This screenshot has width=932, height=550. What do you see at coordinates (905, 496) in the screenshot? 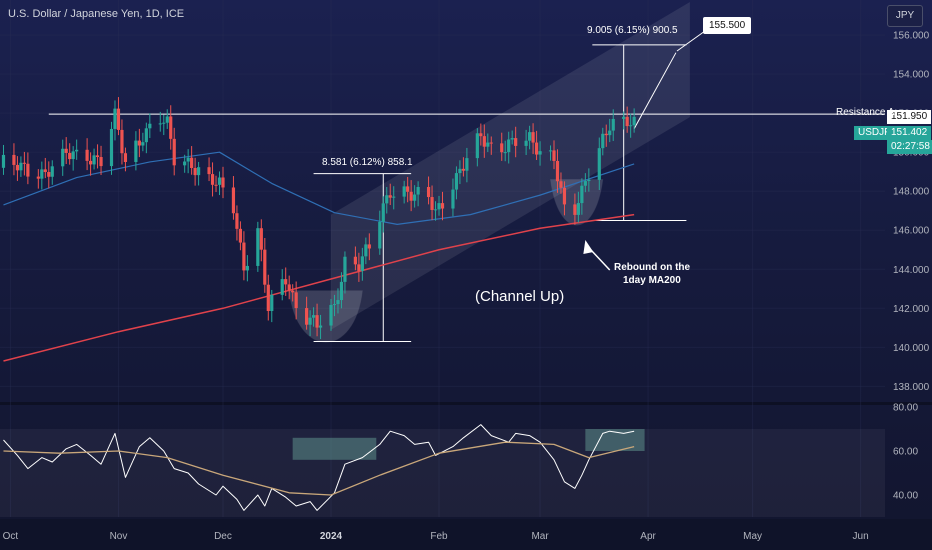
I see `oscillator-axis-label: 40.00` at bounding box center [905, 496].